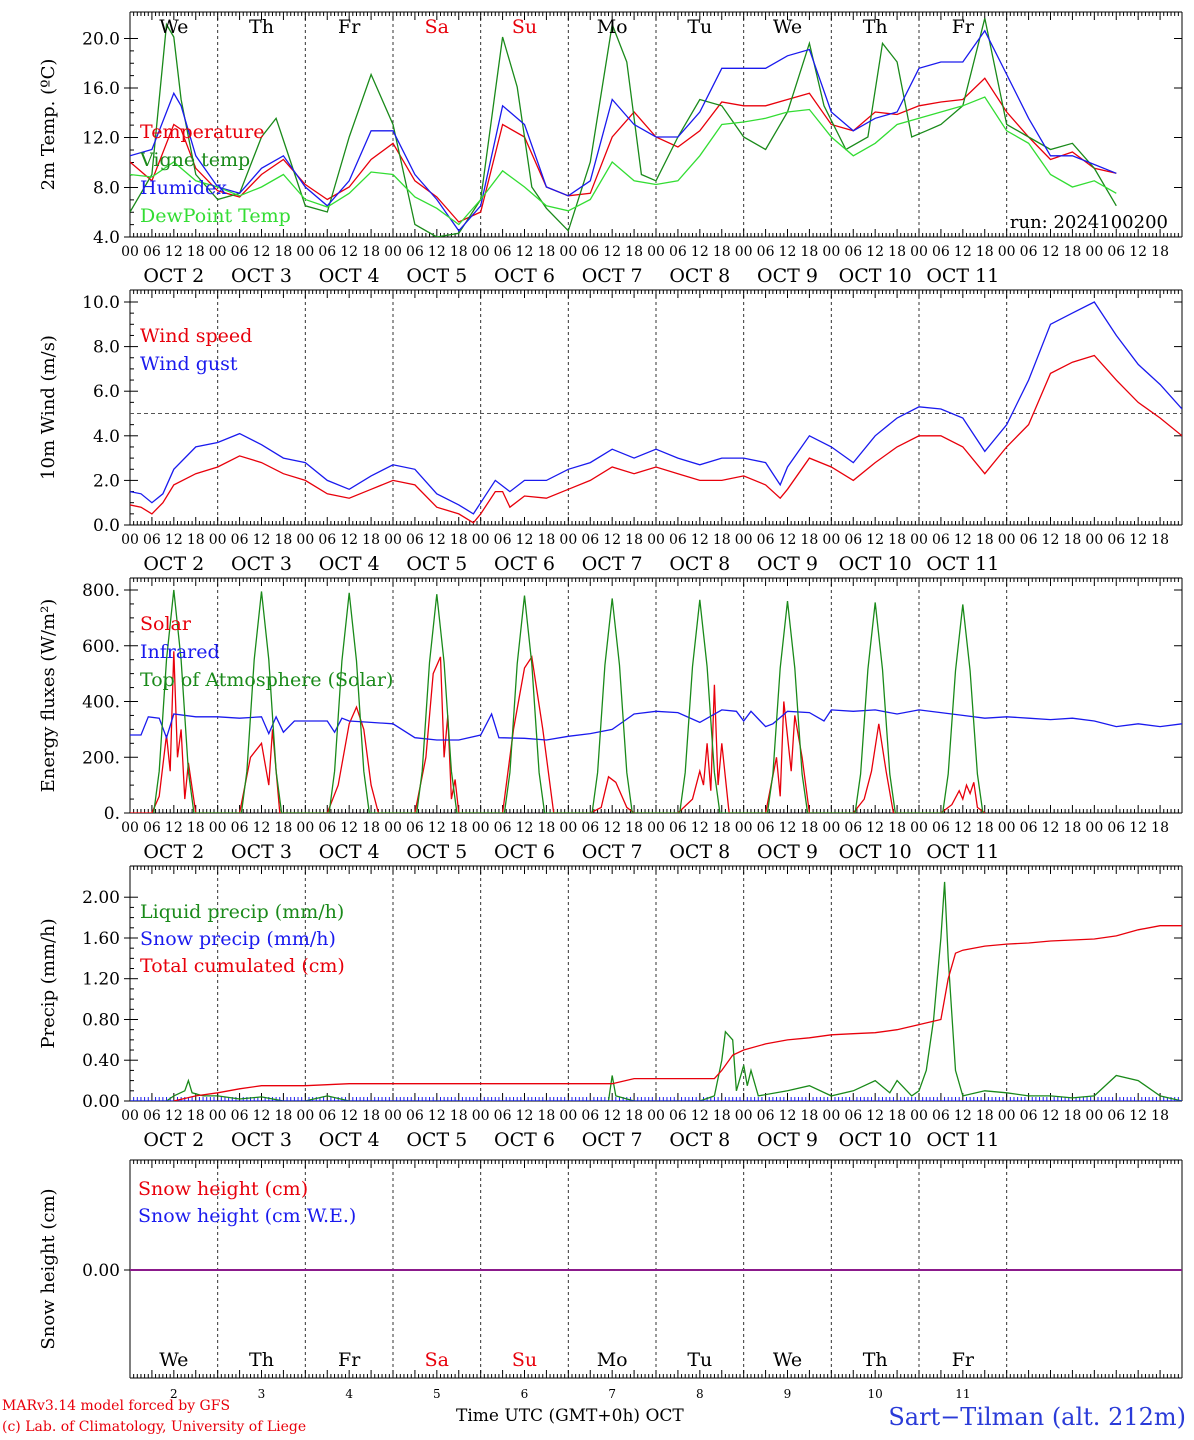 Image resolution: width=1194 pixels, height=1440 pixels. I want to click on y-axis-title: 10m Wind (m/s), so click(48, 407).